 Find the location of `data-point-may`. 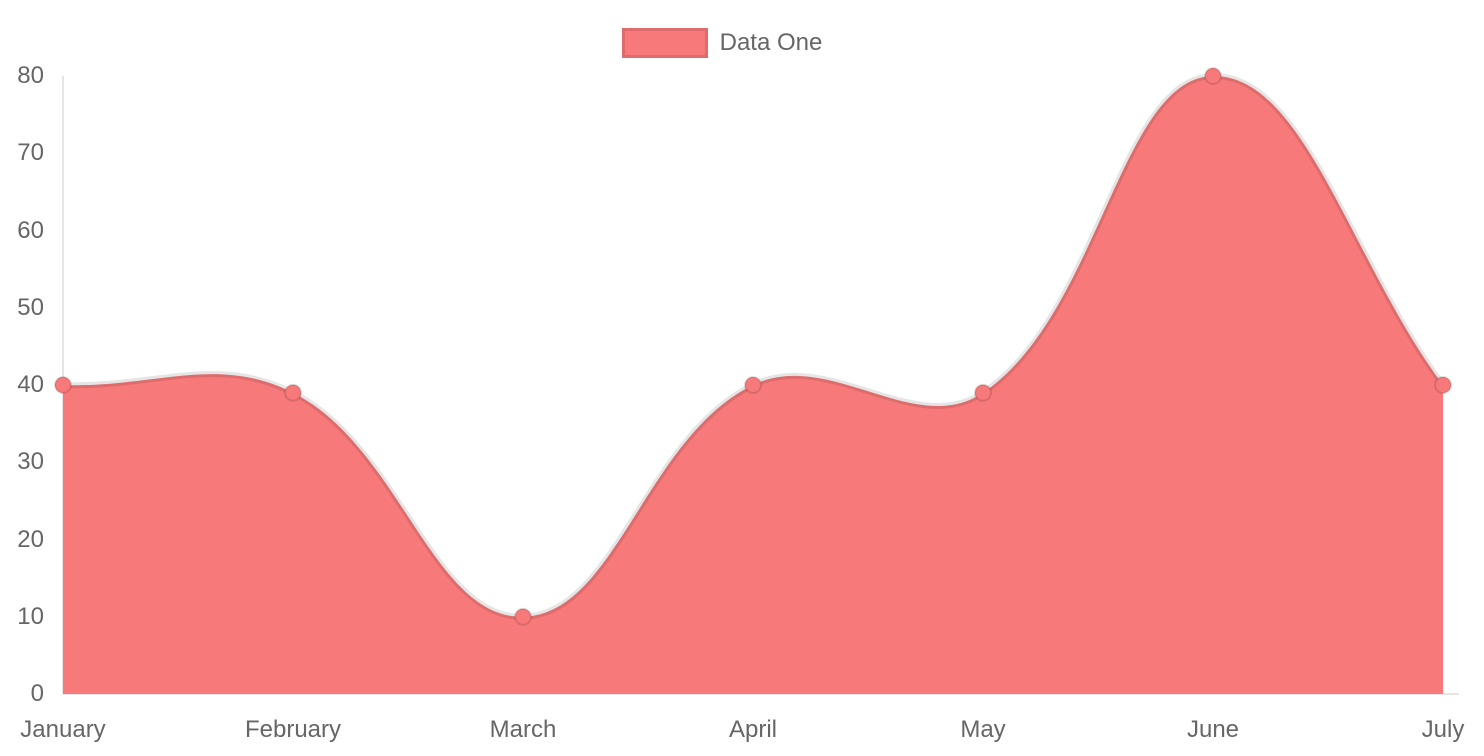

data-point-may is located at coordinates (983, 392).